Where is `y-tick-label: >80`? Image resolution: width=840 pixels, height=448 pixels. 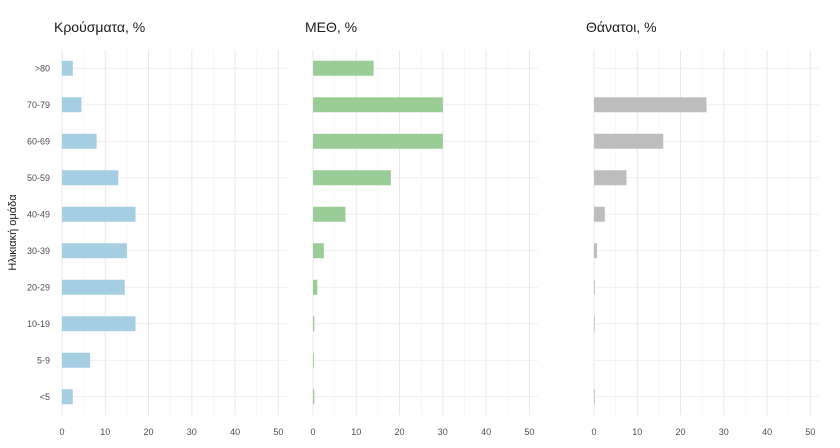 y-tick-label: >80 is located at coordinates (42, 68).